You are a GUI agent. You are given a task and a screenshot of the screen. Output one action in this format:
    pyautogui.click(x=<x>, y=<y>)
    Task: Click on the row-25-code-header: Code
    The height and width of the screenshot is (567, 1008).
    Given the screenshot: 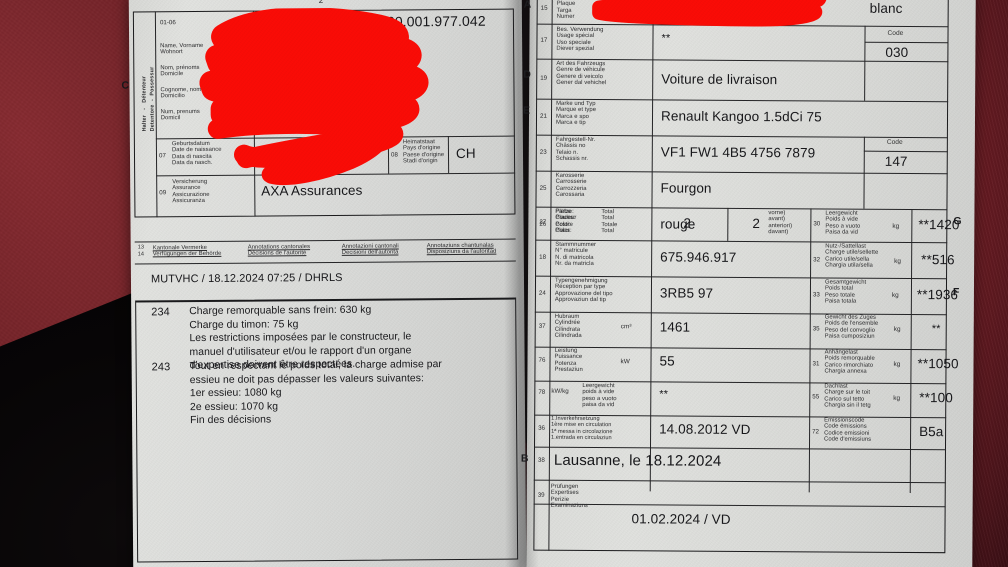 What is the action you would take?
    pyautogui.click(x=894, y=142)
    